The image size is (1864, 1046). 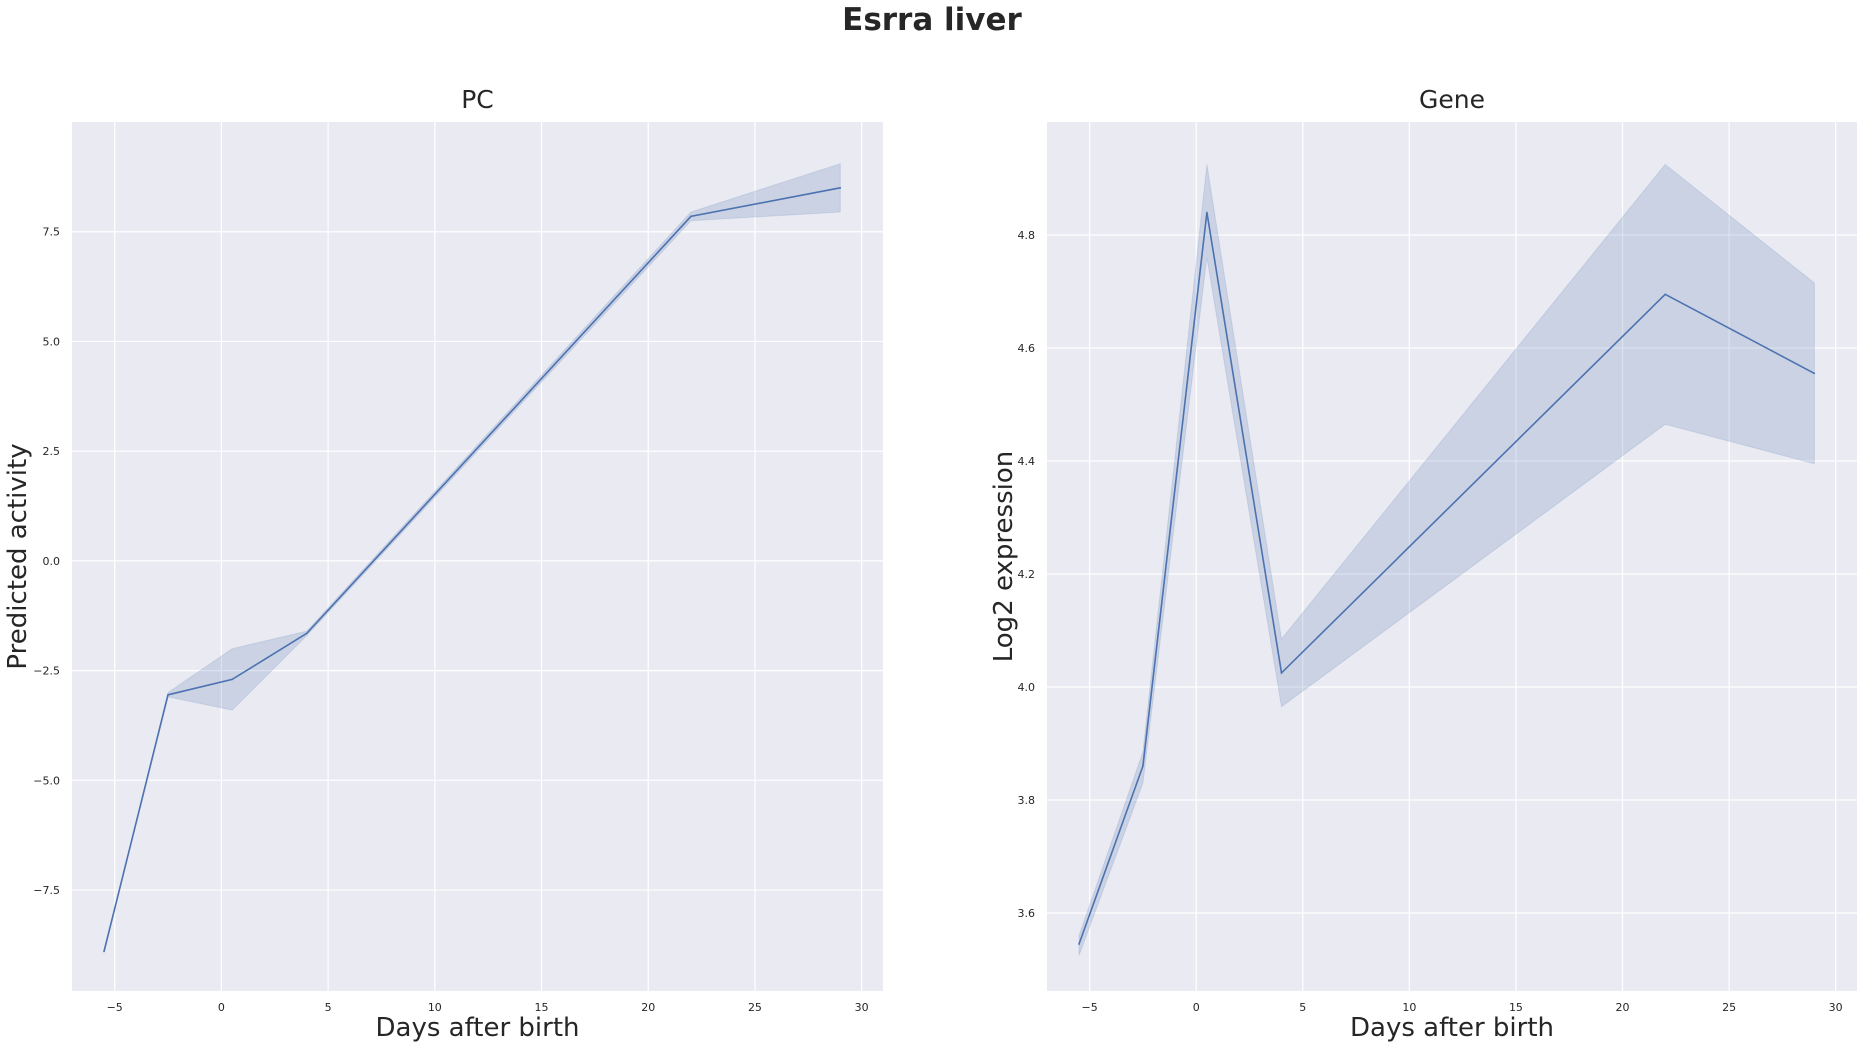 What do you see at coordinates (1027, 235) in the screenshot?
I see `y-tick-label: 4.8` at bounding box center [1027, 235].